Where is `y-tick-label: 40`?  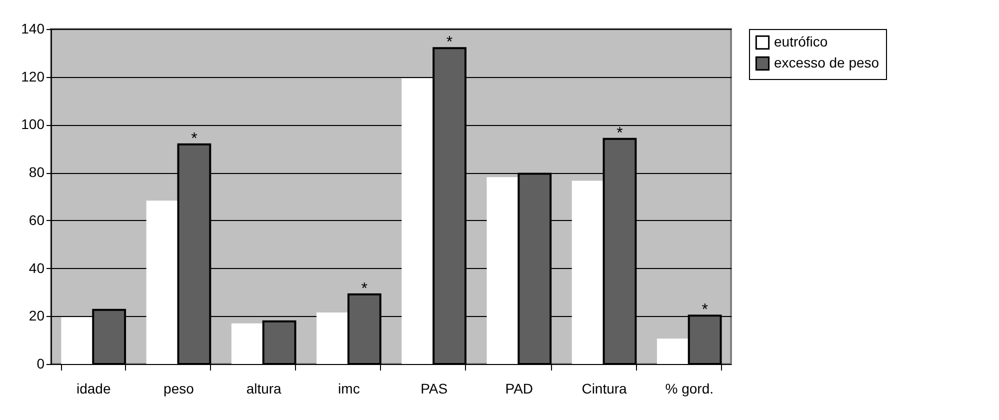 y-tick-label: 40 is located at coordinates (36, 268).